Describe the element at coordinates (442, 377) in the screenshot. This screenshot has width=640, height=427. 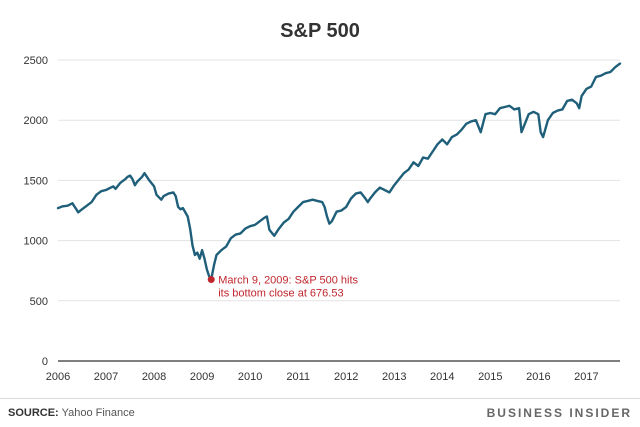
I see `x-tick-label: 2014` at that location.